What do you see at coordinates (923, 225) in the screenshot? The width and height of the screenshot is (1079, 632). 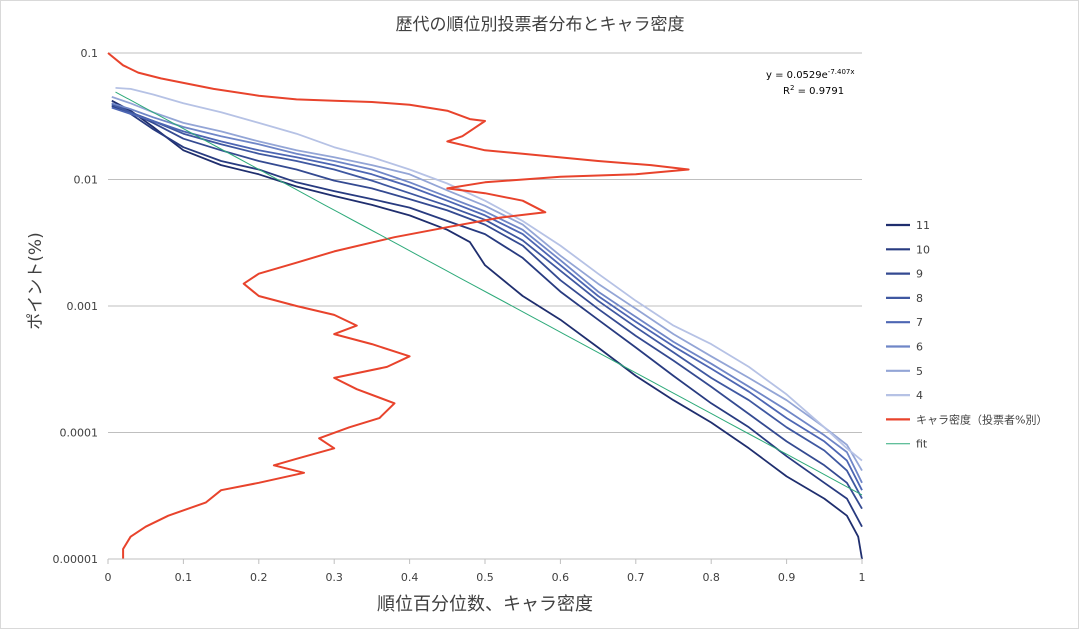 I see `legend-label: 11` at bounding box center [923, 225].